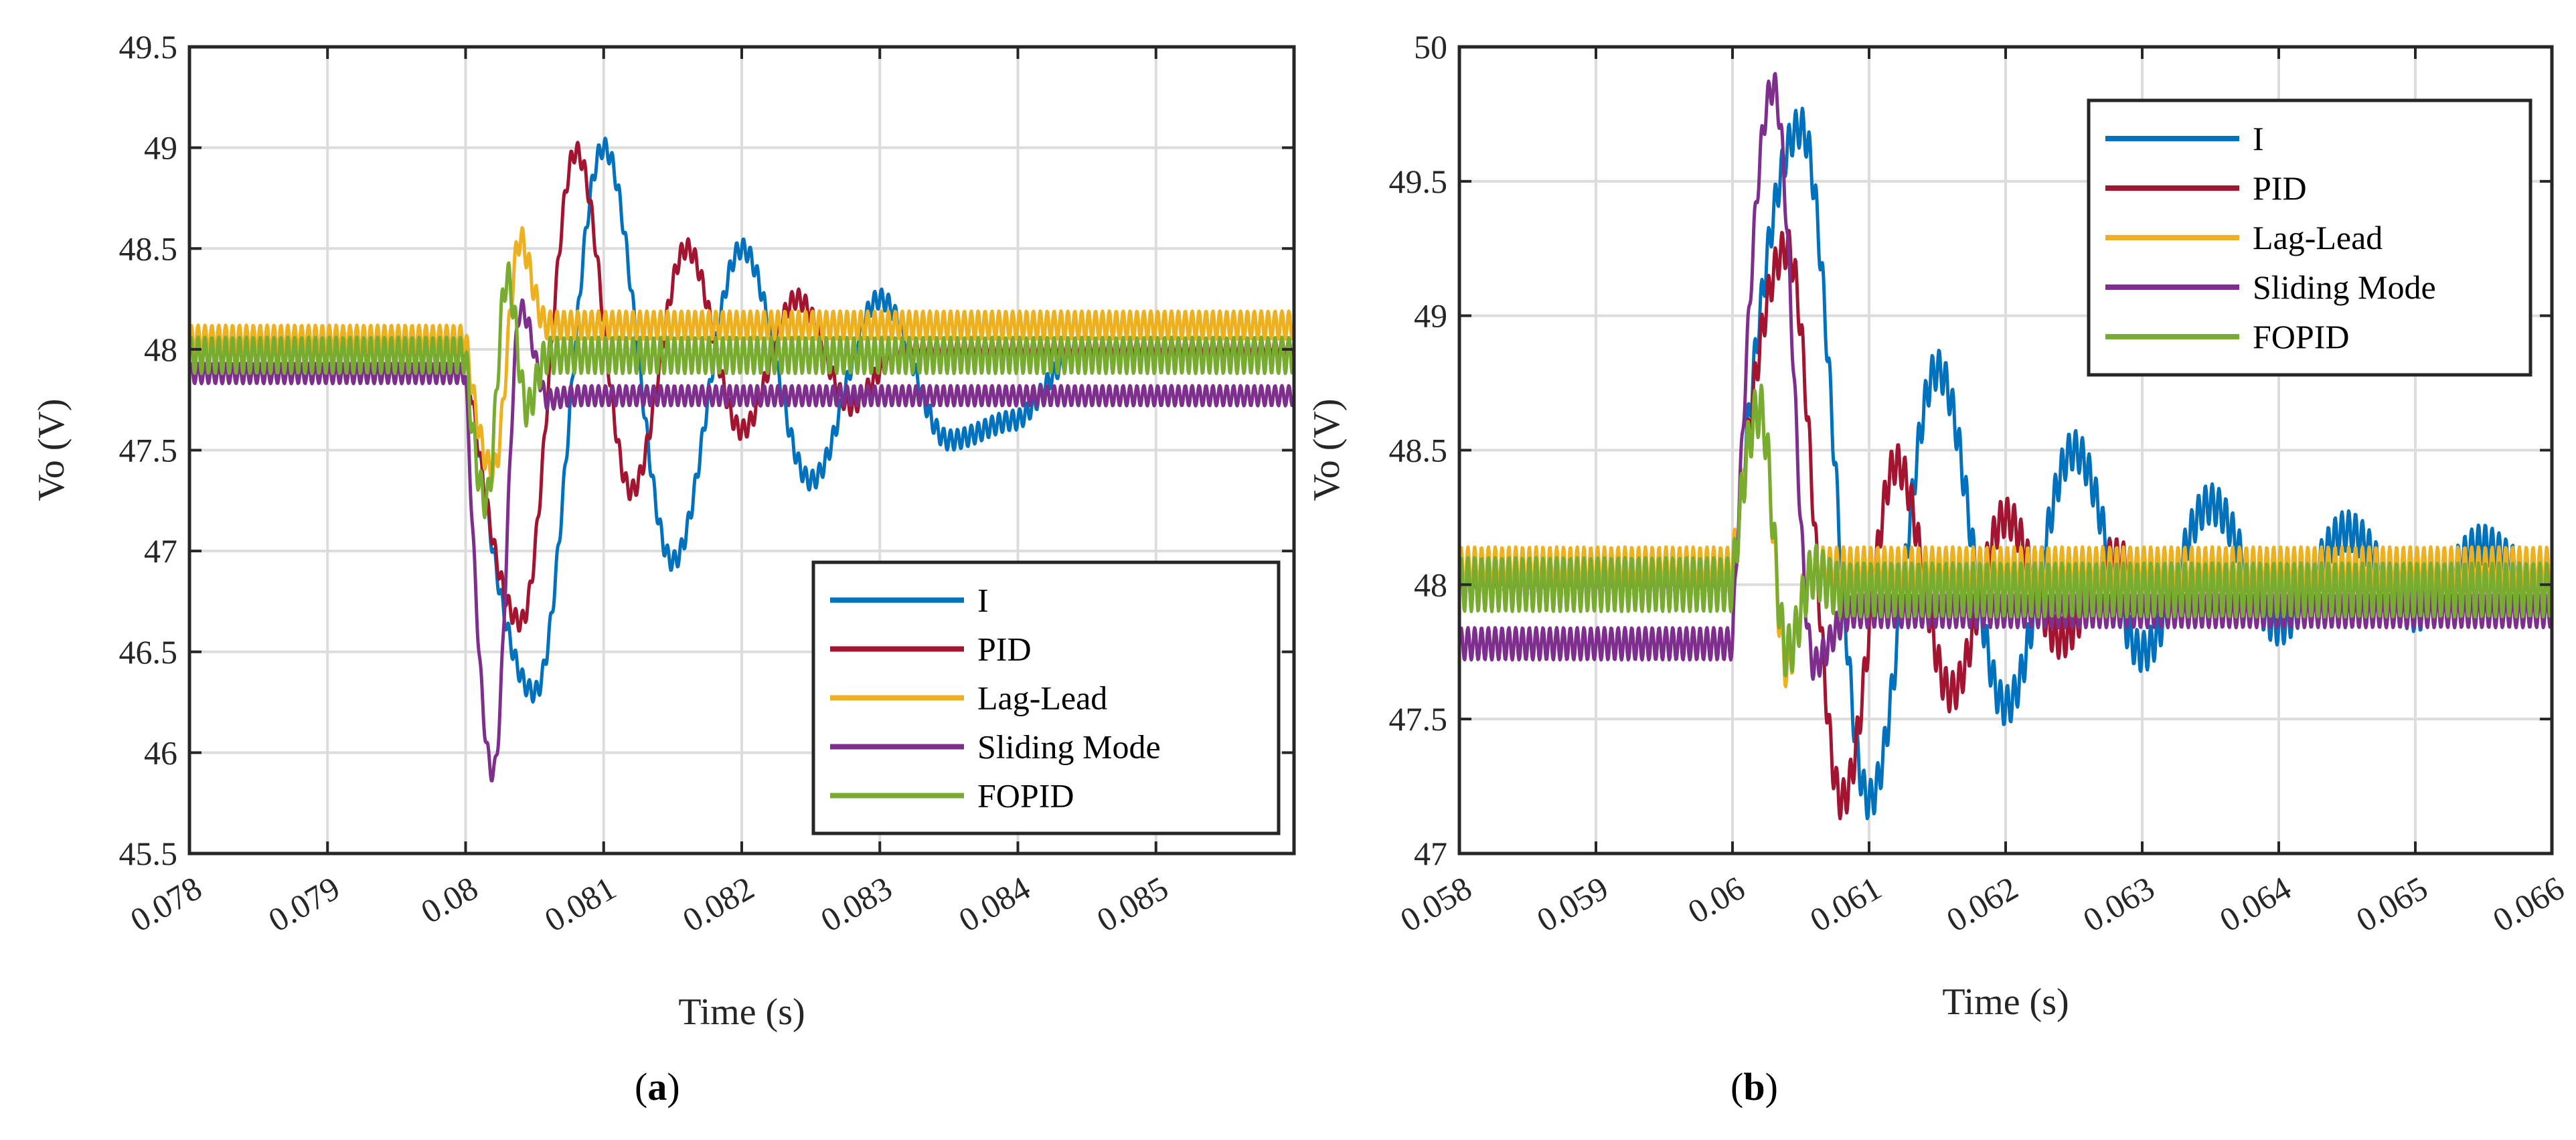 This screenshot has height=1140, width=2576. I want to click on x-tick-label: 0.084, so click(995, 904).